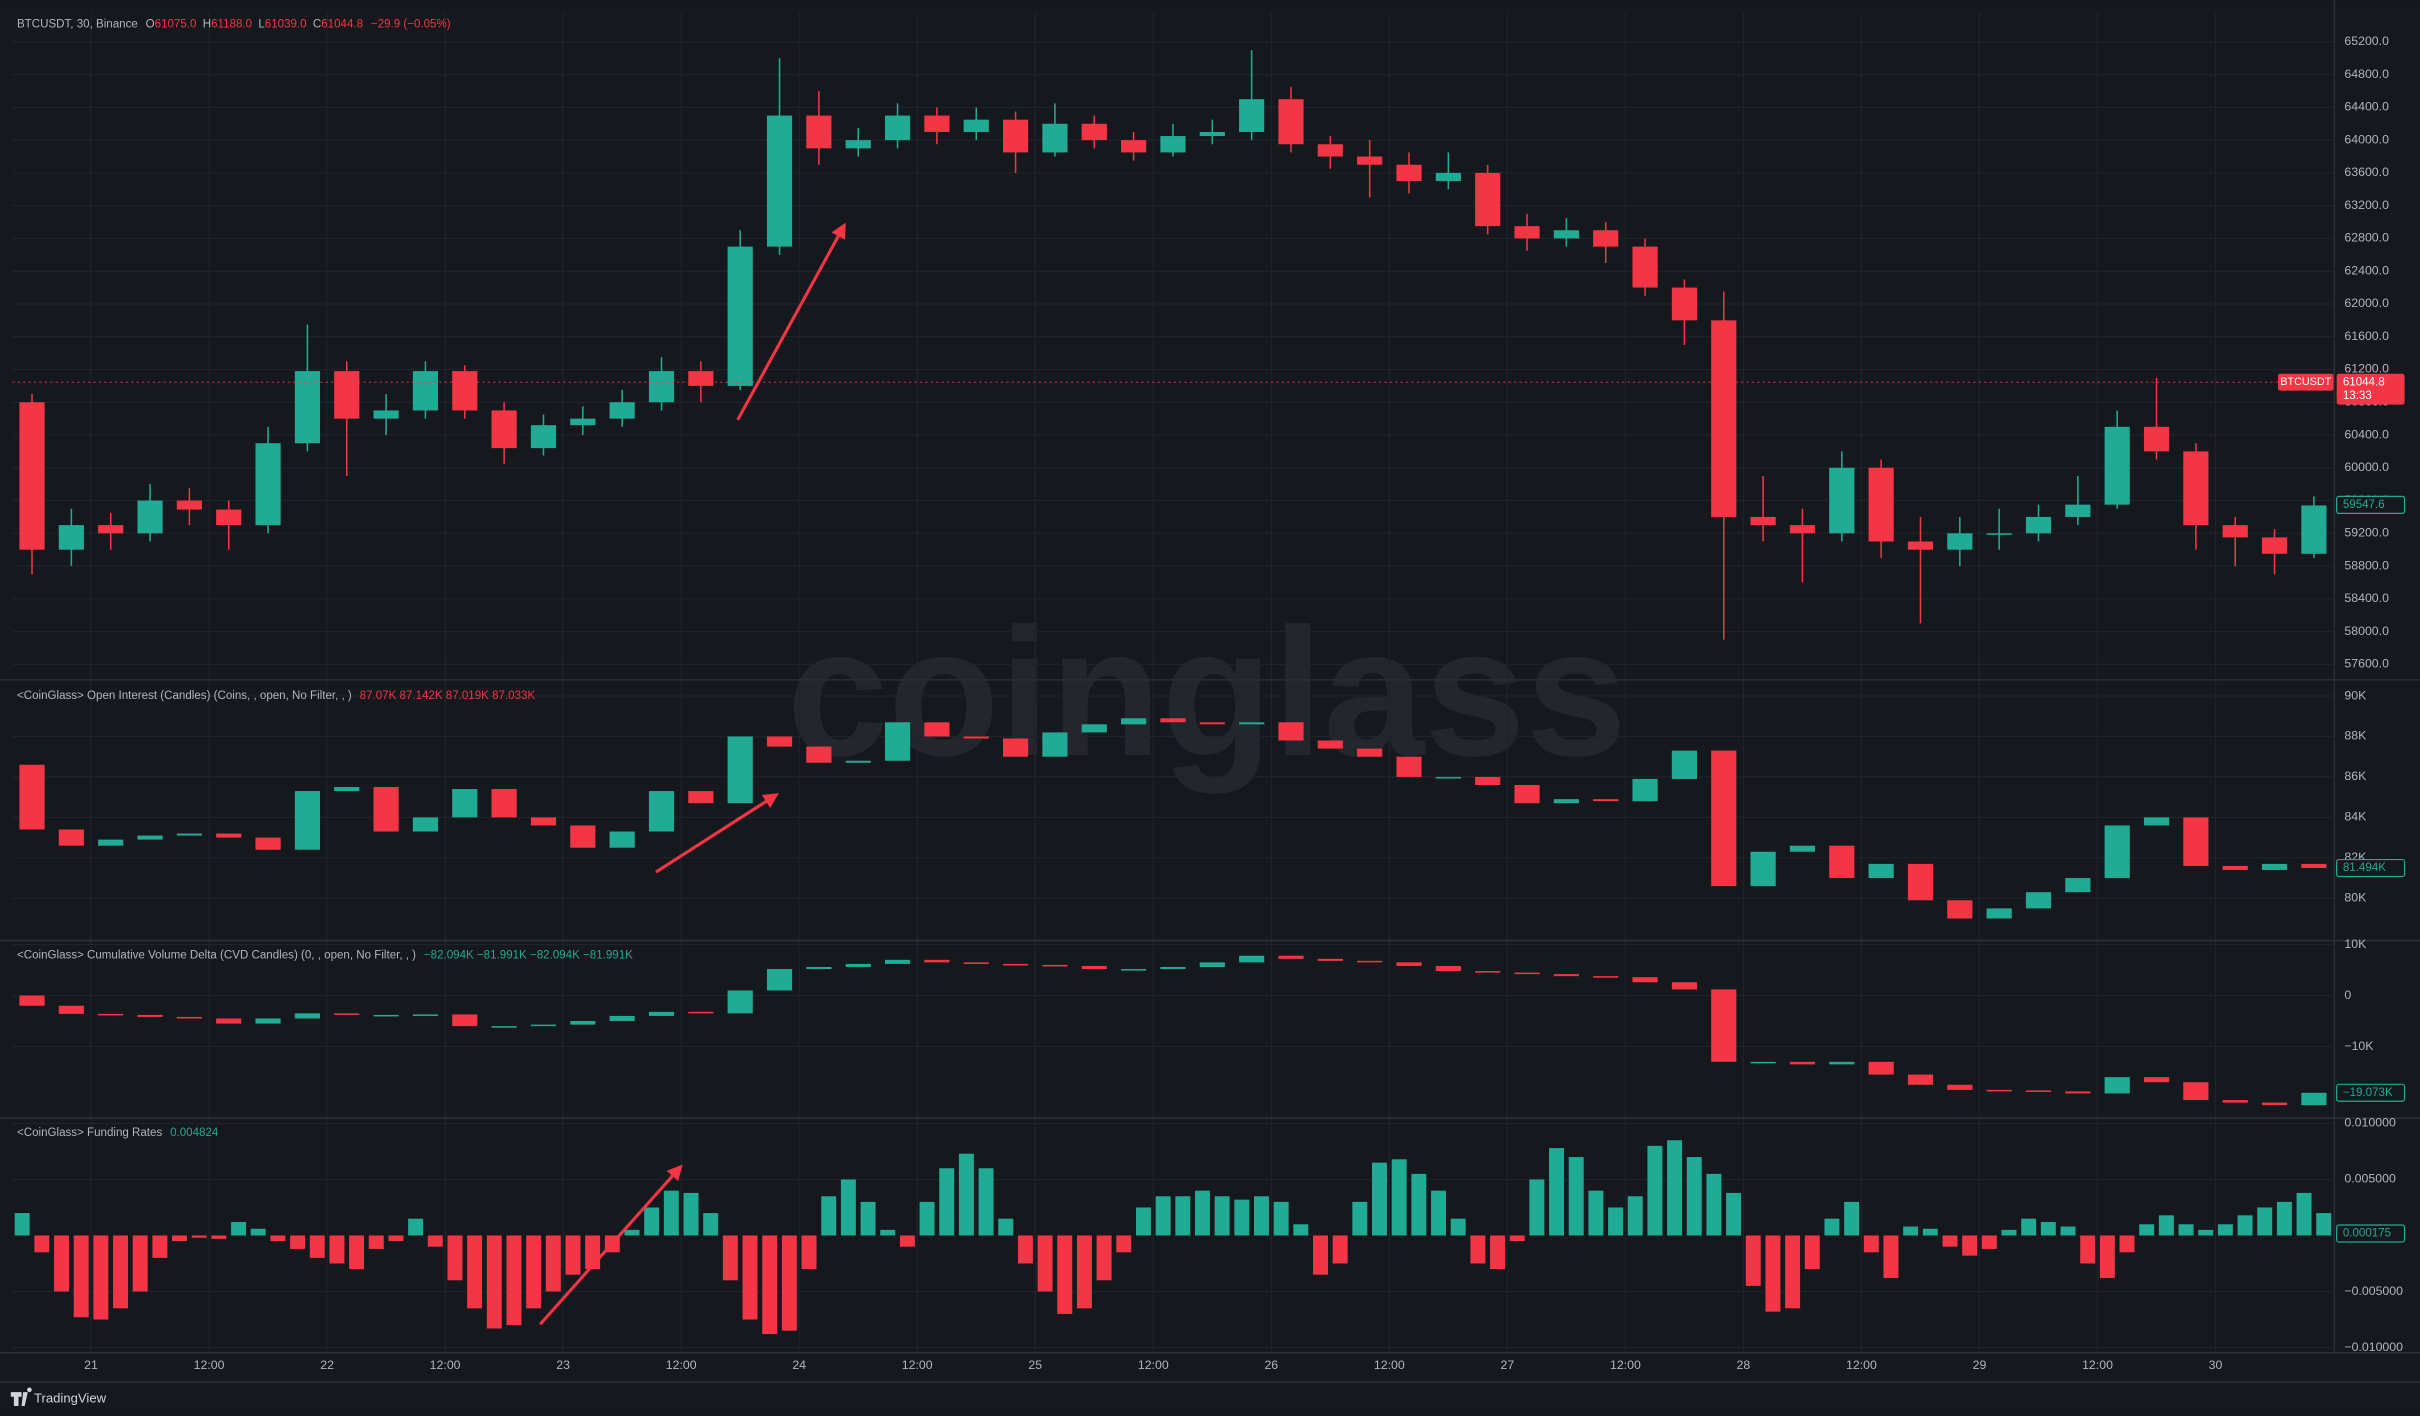 This screenshot has height=1416, width=2420. Describe the element at coordinates (2366, 107) in the screenshot. I see `y-tick-label: 64400.0` at that location.